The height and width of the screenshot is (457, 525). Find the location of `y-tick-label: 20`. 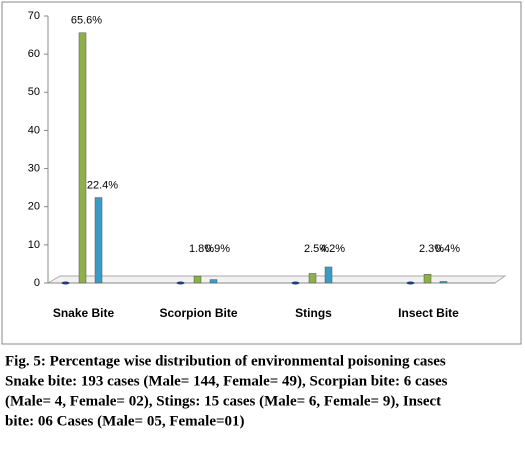

y-tick-label: 20 is located at coordinates (34, 207).